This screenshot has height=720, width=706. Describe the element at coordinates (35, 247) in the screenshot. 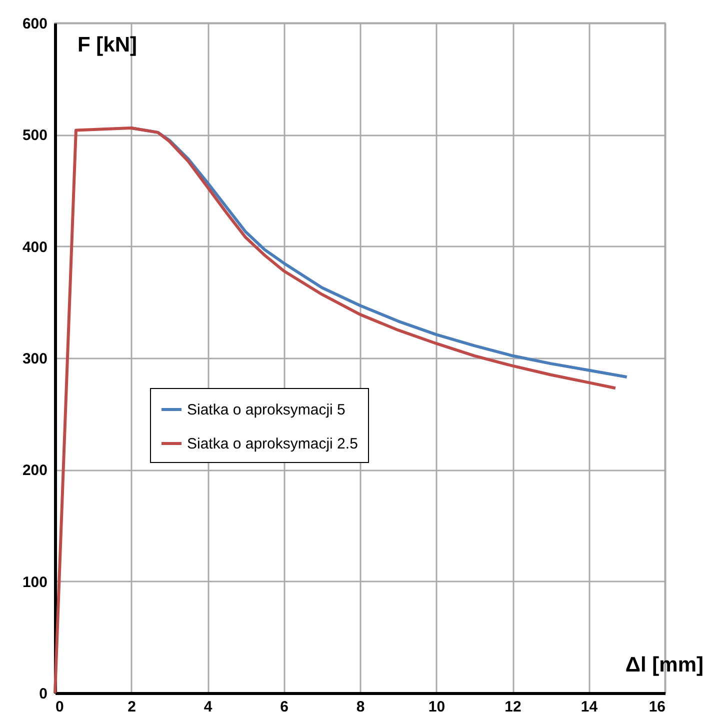

I see `y-tick-label: 400` at that location.